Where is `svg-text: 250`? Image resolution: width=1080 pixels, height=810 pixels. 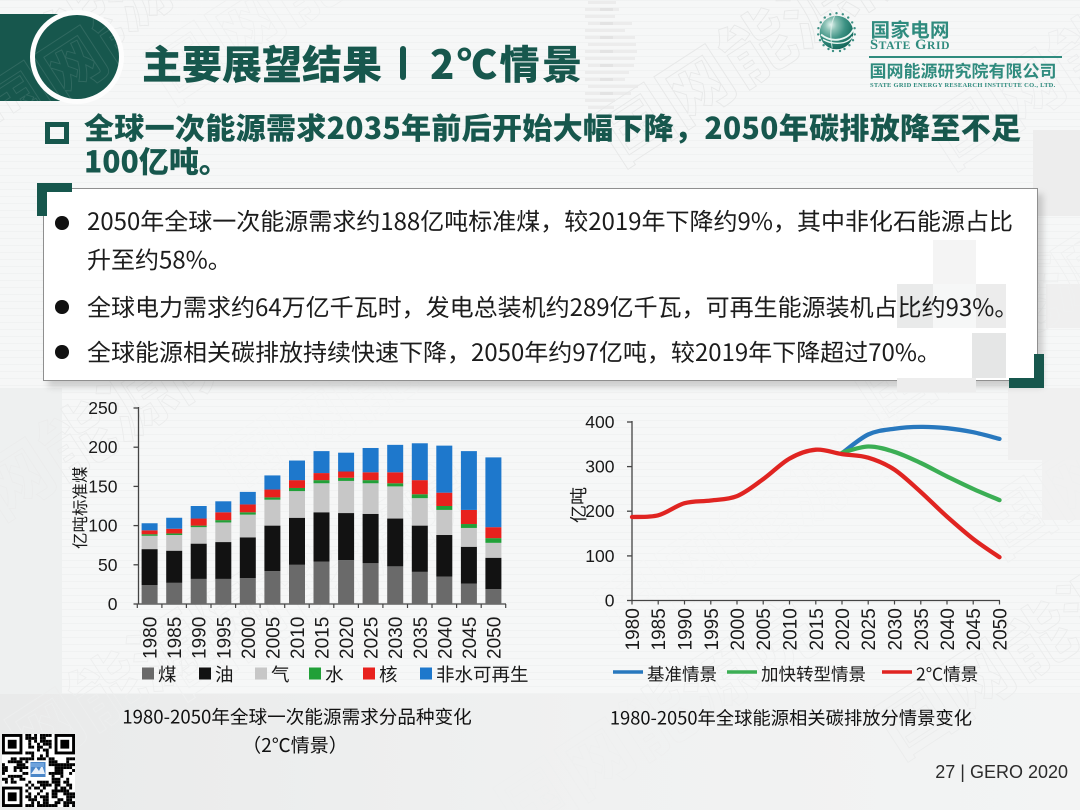 svg-text: 250 is located at coordinates (102, 408).